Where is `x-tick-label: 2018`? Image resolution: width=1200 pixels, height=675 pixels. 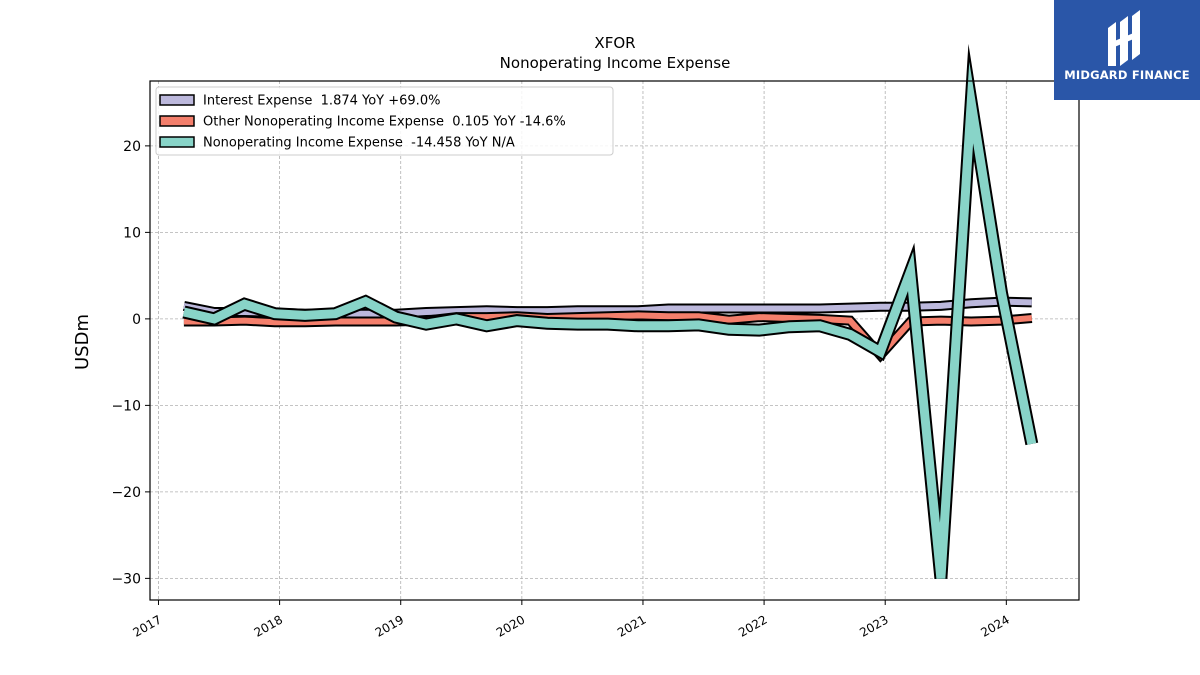
x-tick-label: 2018 is located at coordinates (268, 625).